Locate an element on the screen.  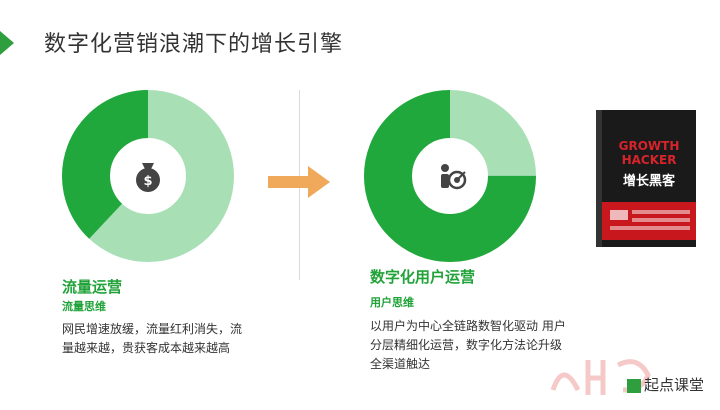
book-title-cn: 增长黑客 is located at coordinates (649, 181).